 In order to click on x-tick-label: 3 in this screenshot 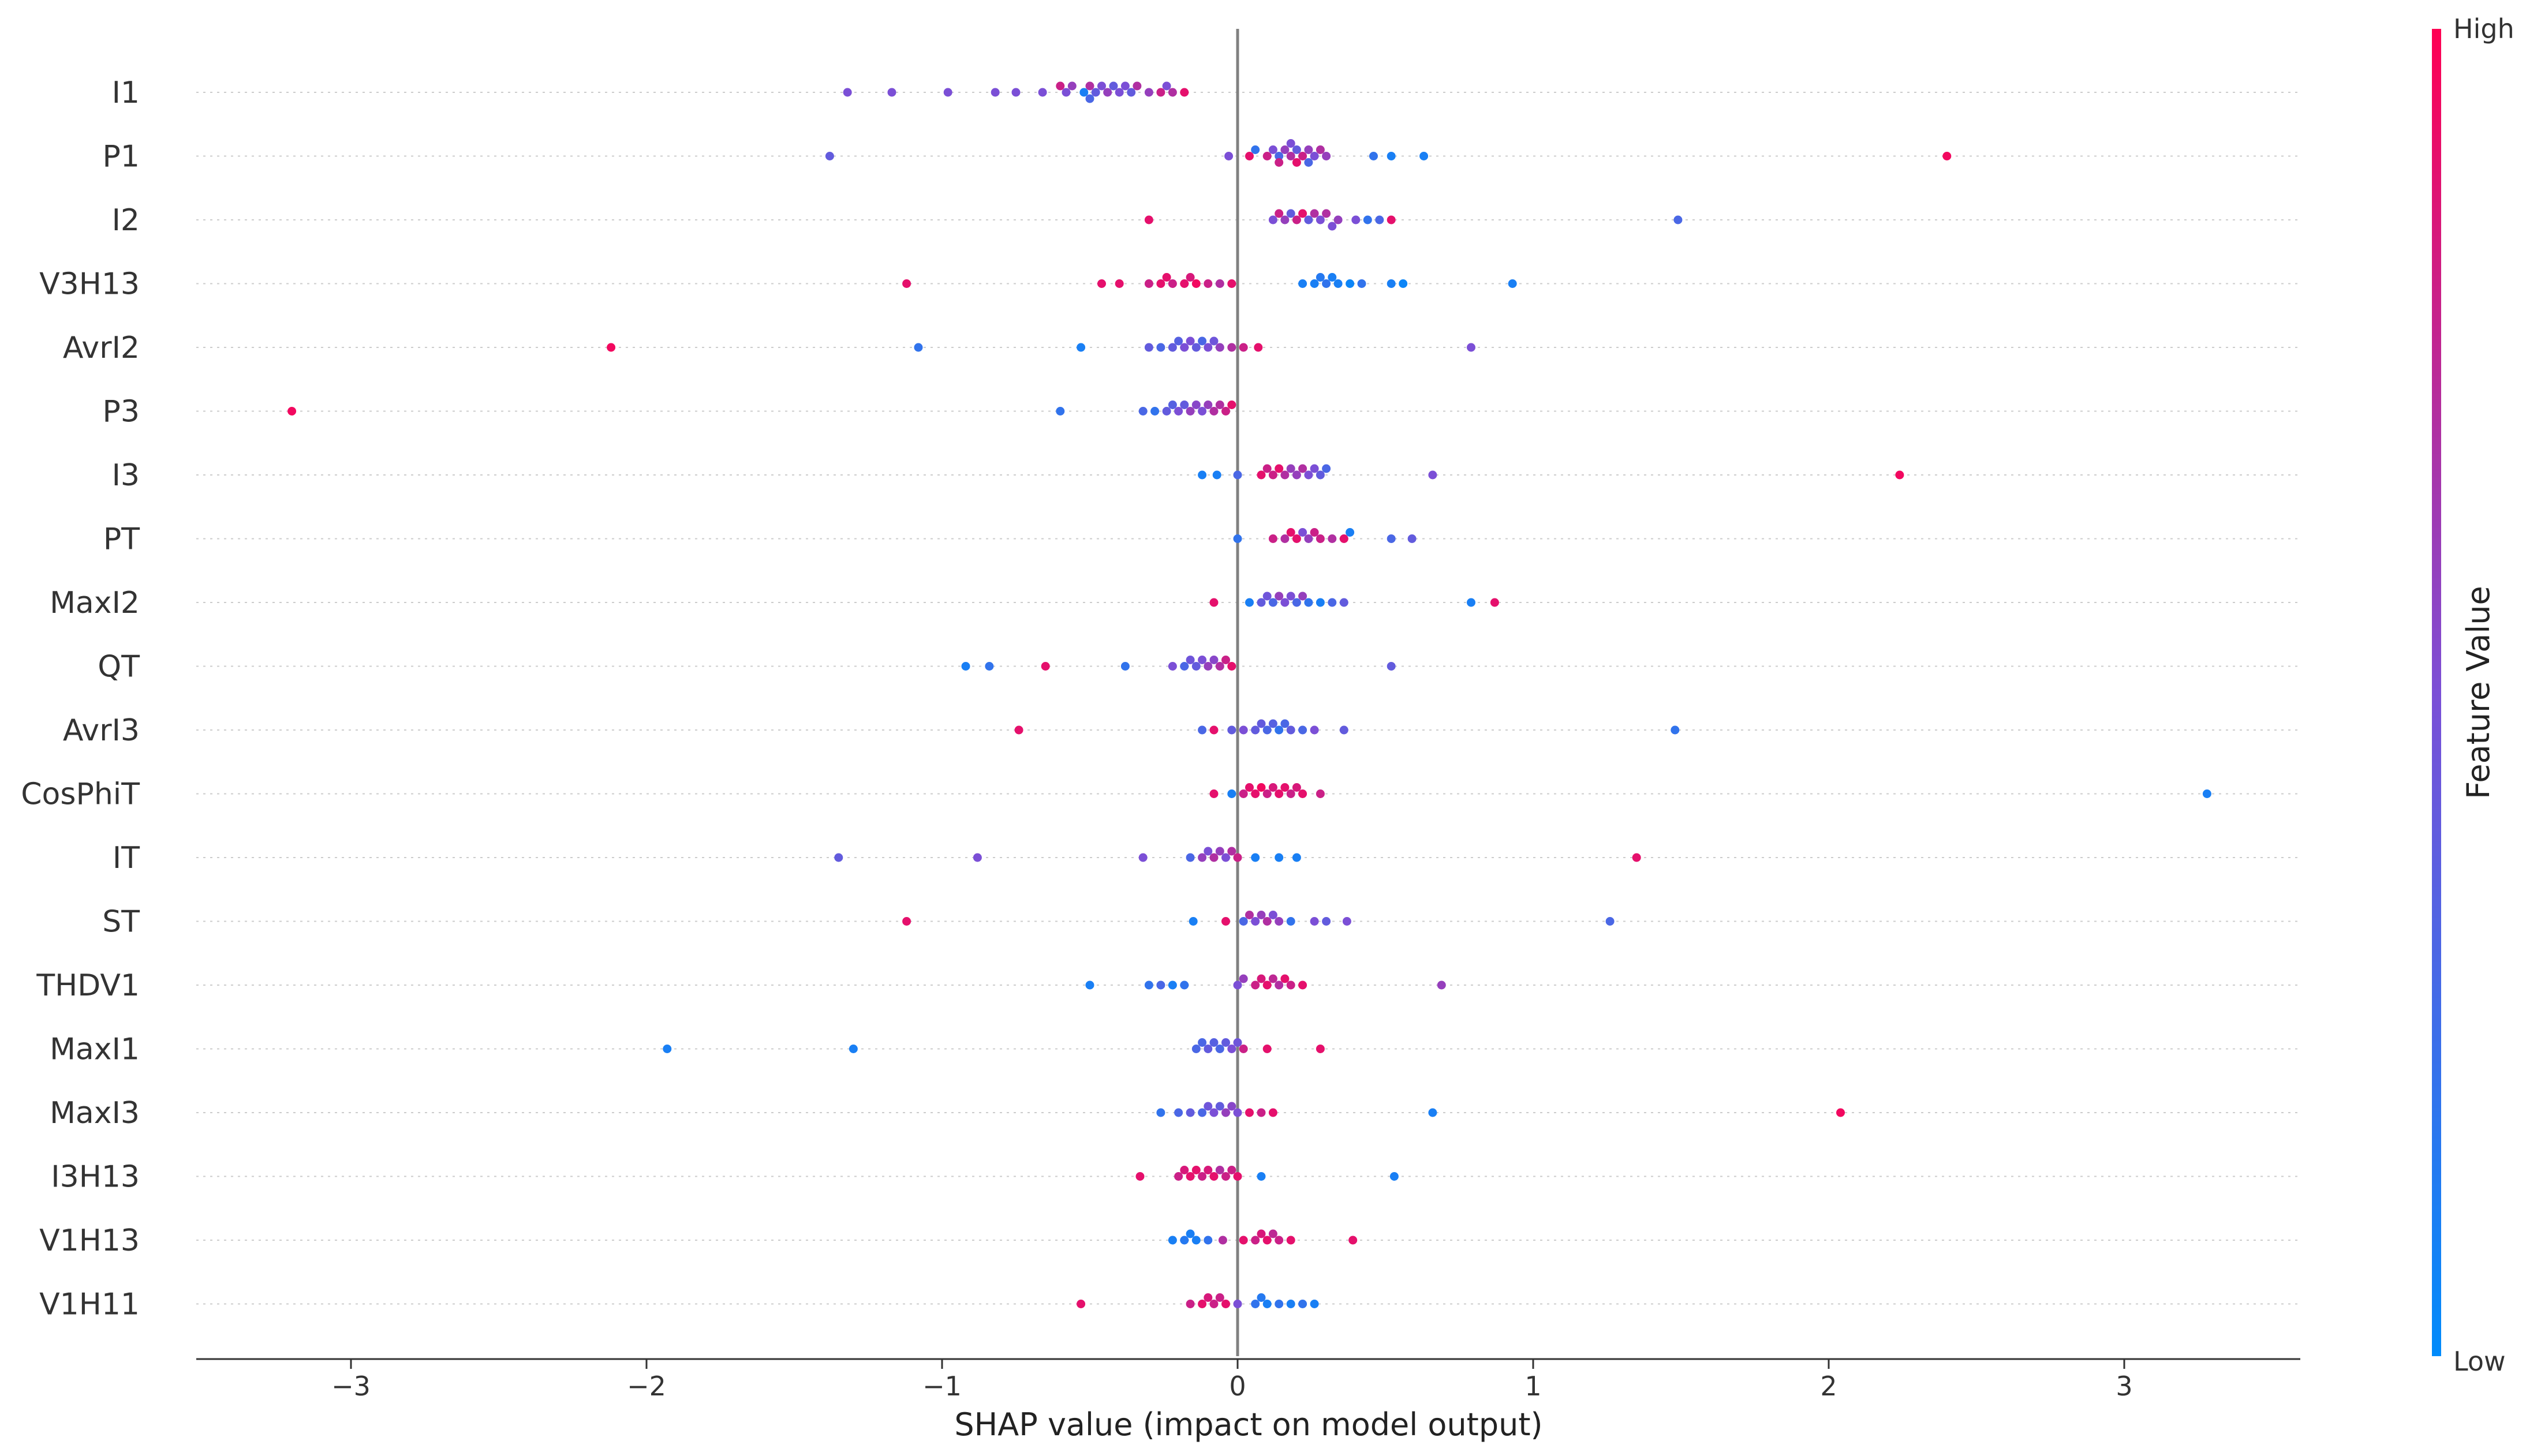, I will do `click(2124, 1386)`.